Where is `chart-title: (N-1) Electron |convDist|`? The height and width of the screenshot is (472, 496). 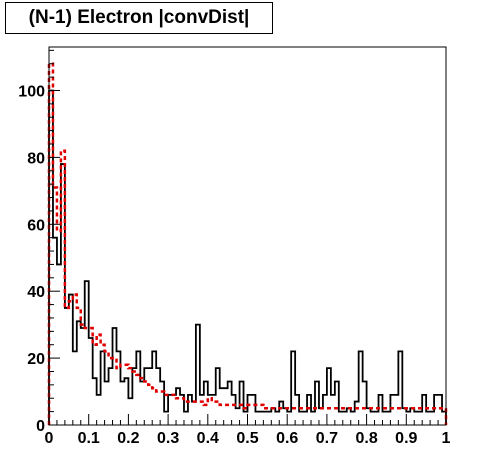 chart-title: (N-1) Electron |convDist| is located at coordinates (139, 18).